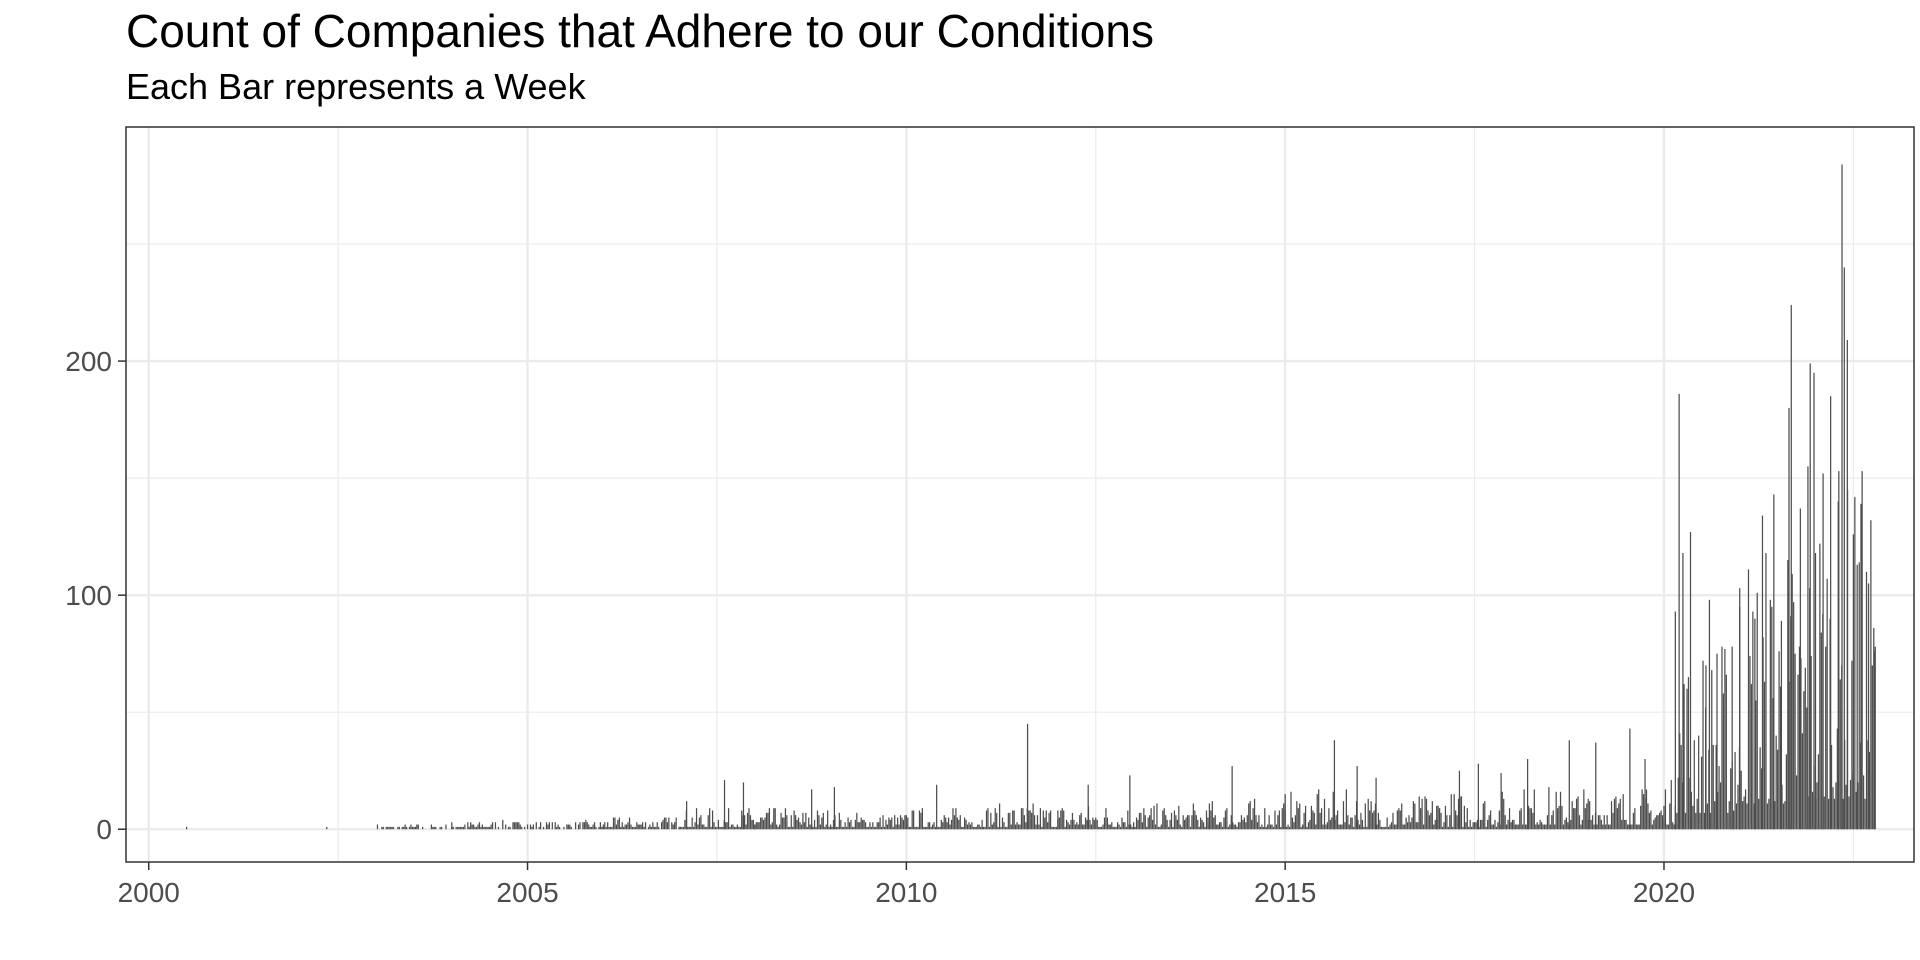  I want to click on x-tick-label: 2015, so click(1285, 892).